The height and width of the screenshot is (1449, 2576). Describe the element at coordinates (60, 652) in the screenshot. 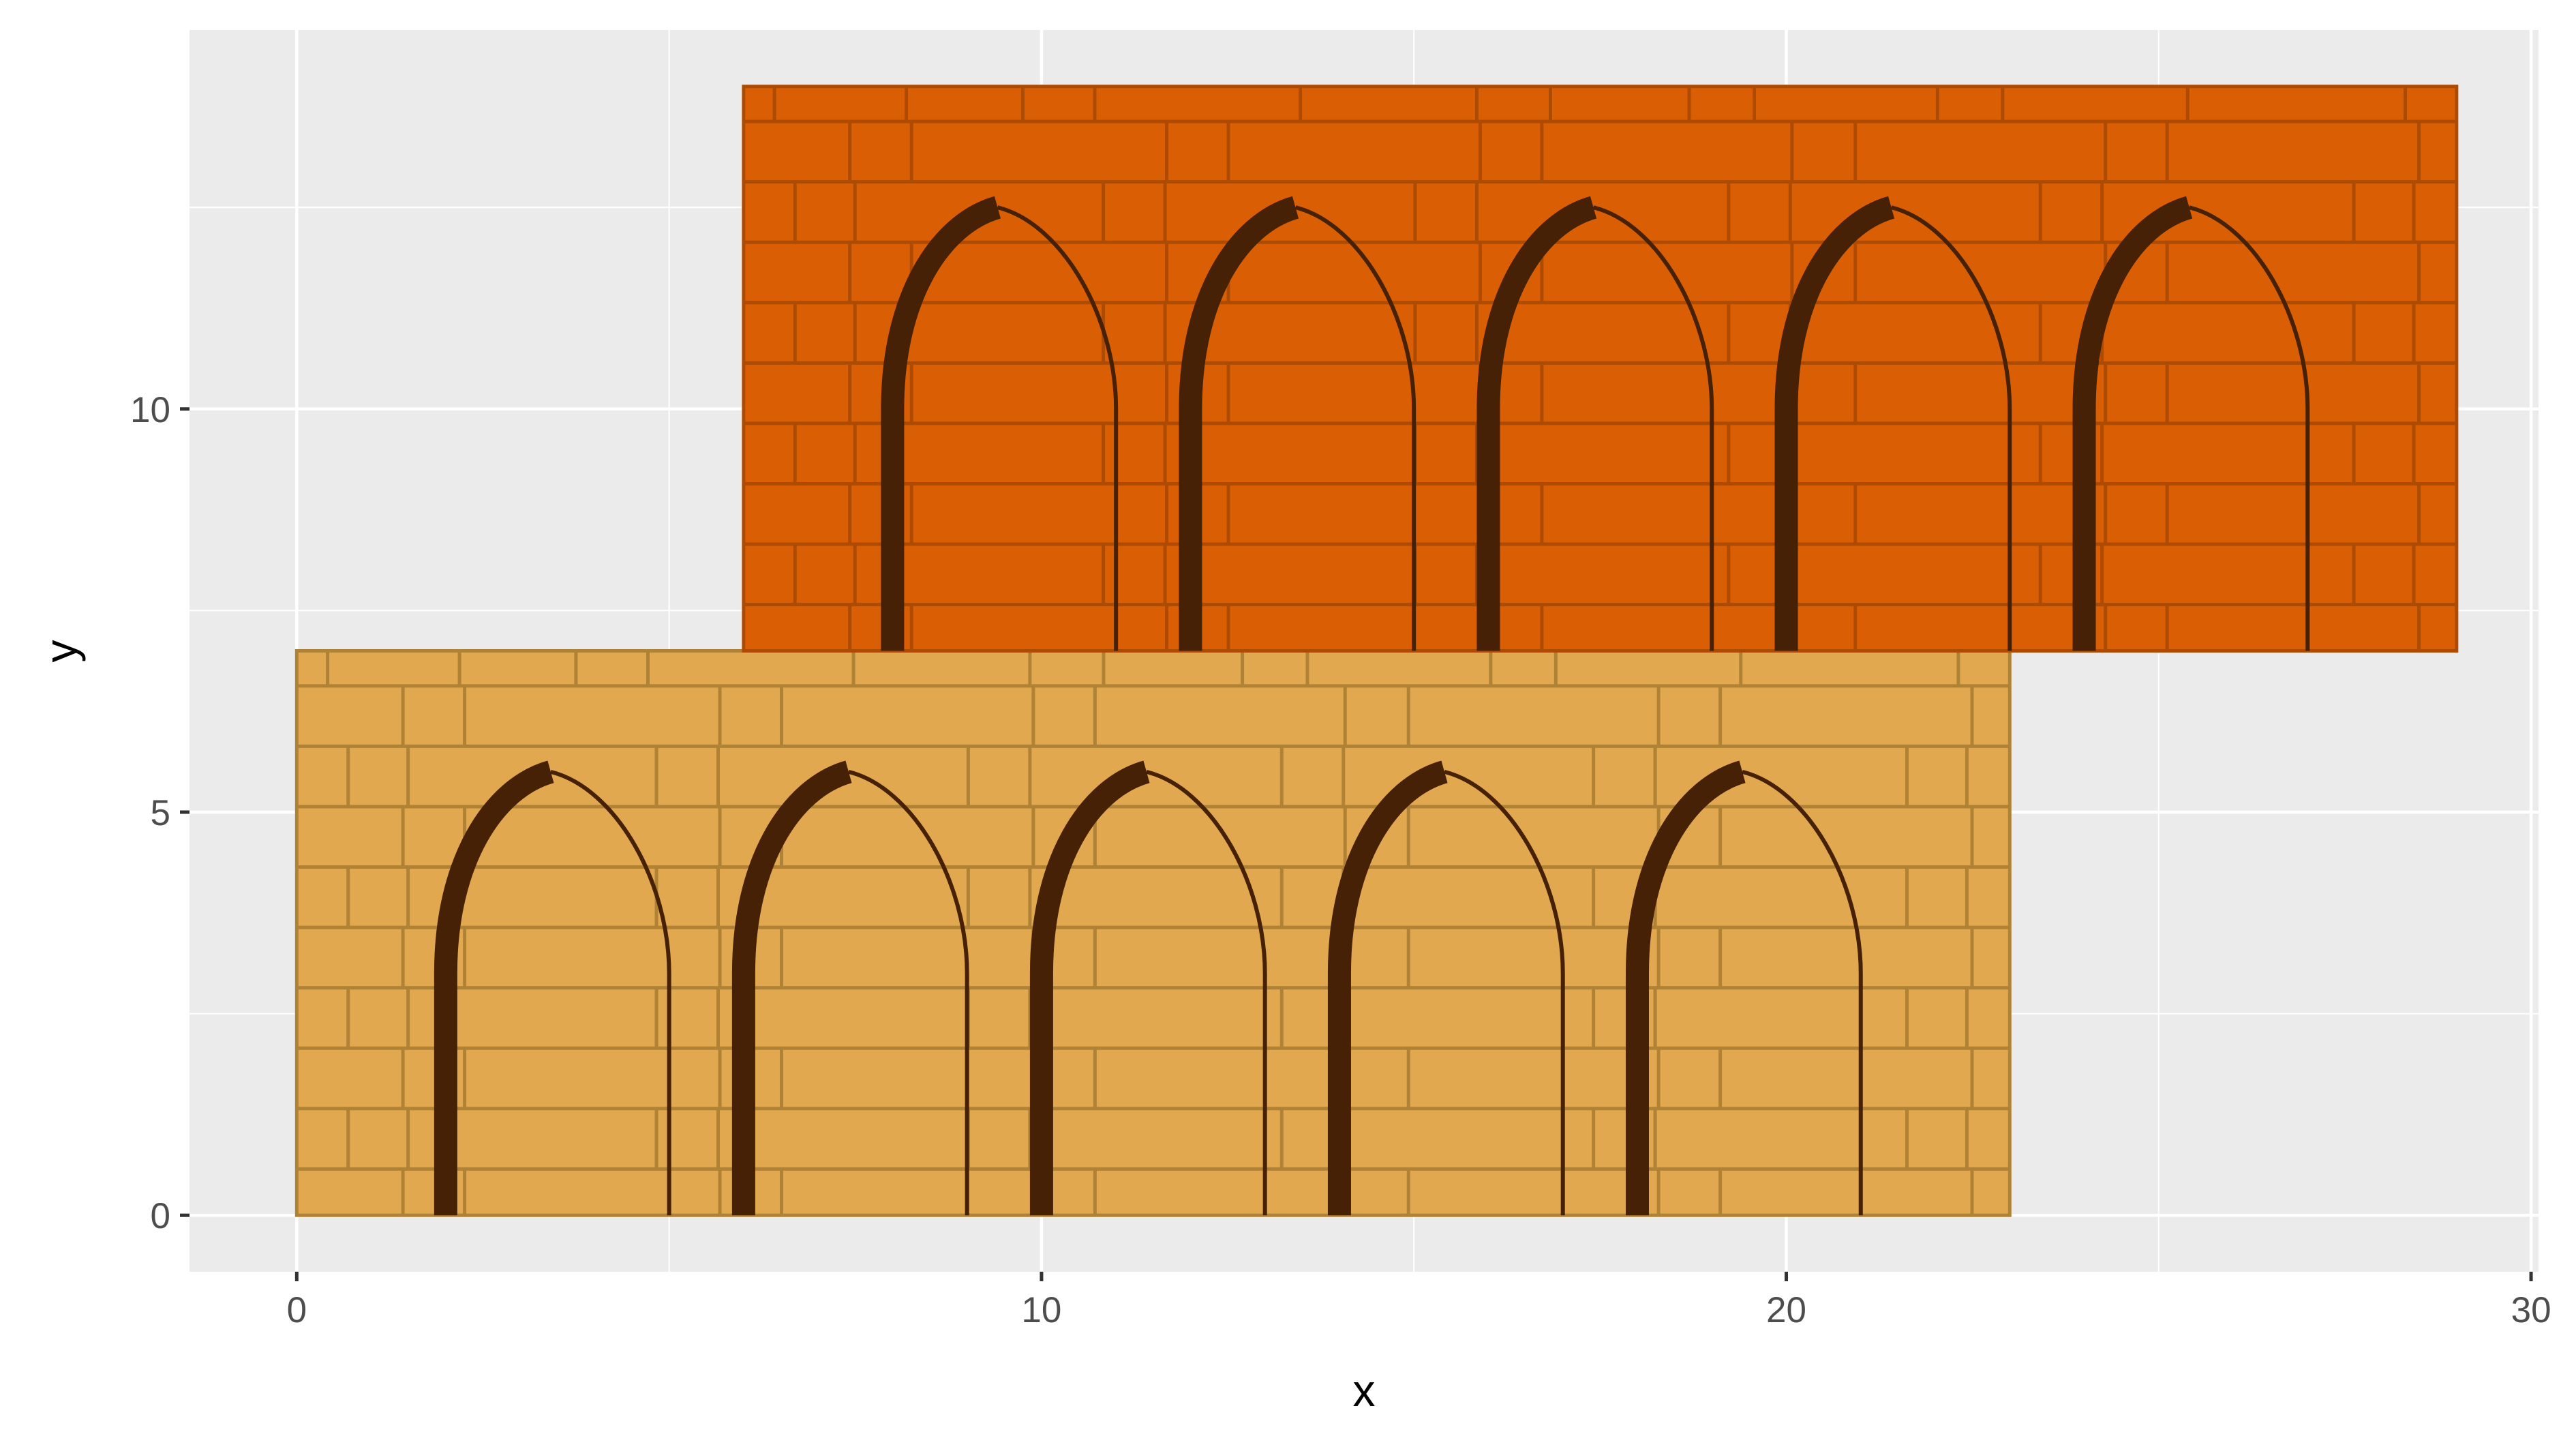

I see `y-axis-title: y` at that location.